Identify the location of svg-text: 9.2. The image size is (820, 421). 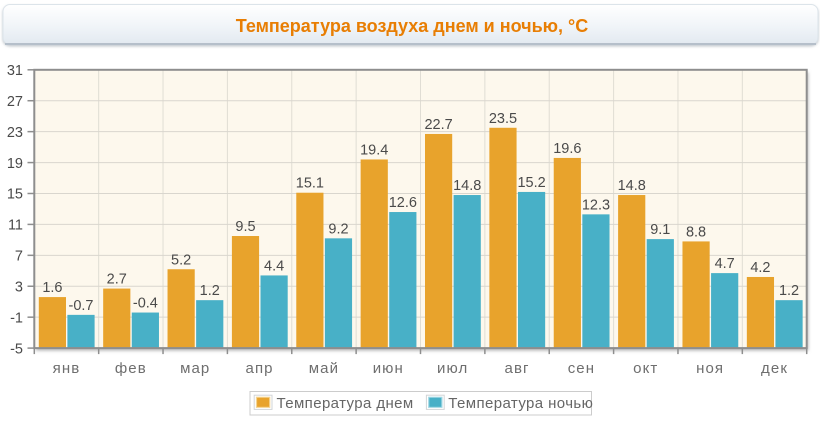
(338, 229).